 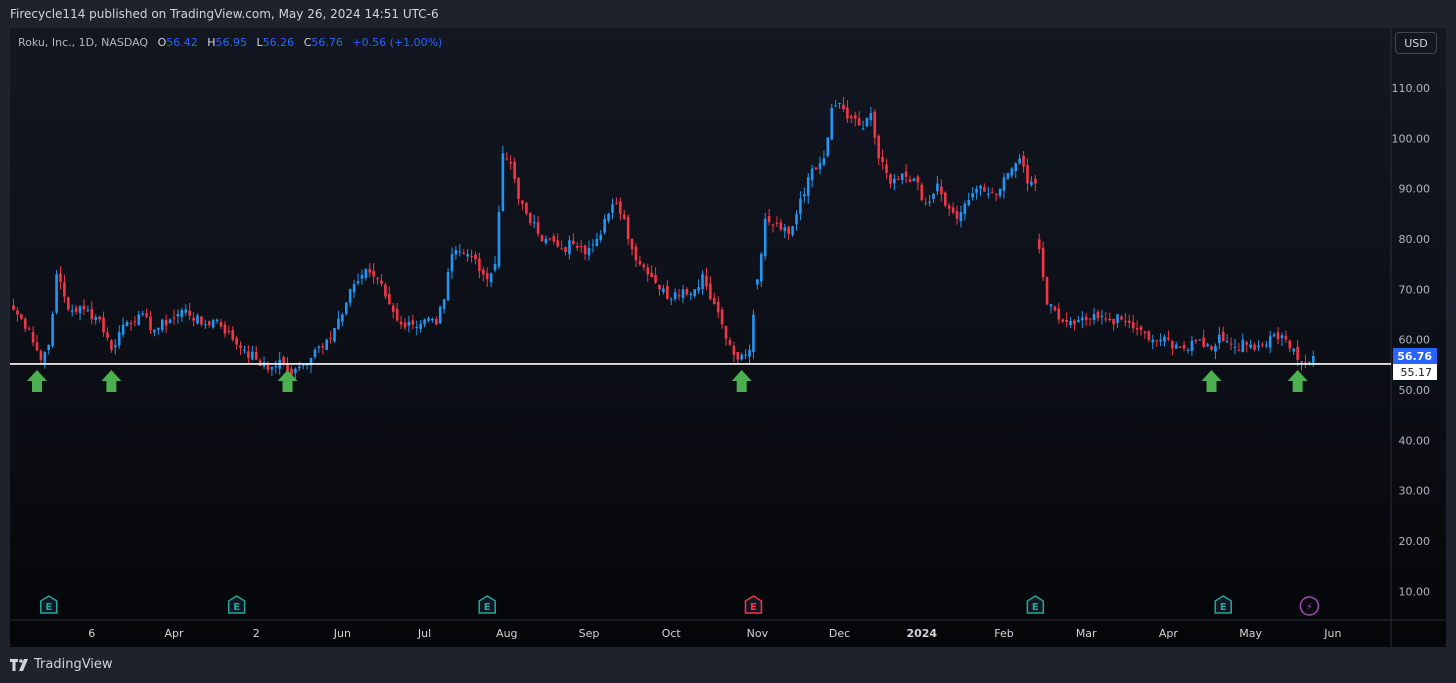 What do you see at coordinates (211, 42) in the screenshot?
I see `high-label: H` at bounding box center [211, 42].